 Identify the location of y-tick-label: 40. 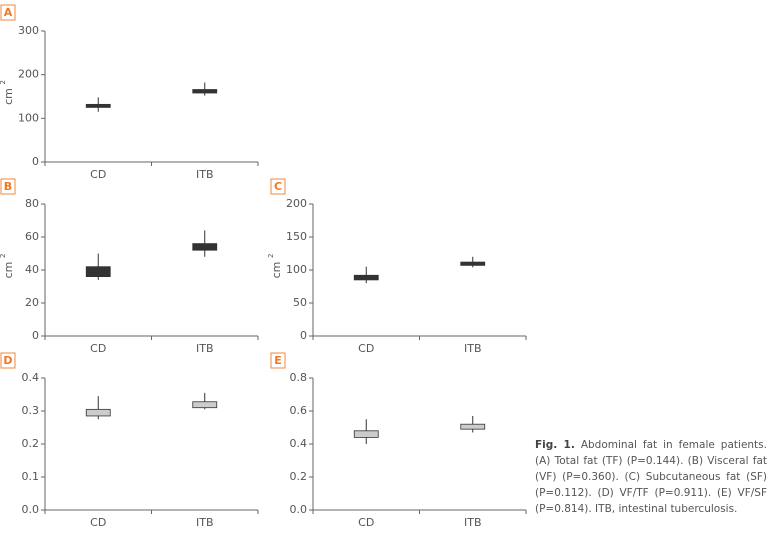
(32, 269).